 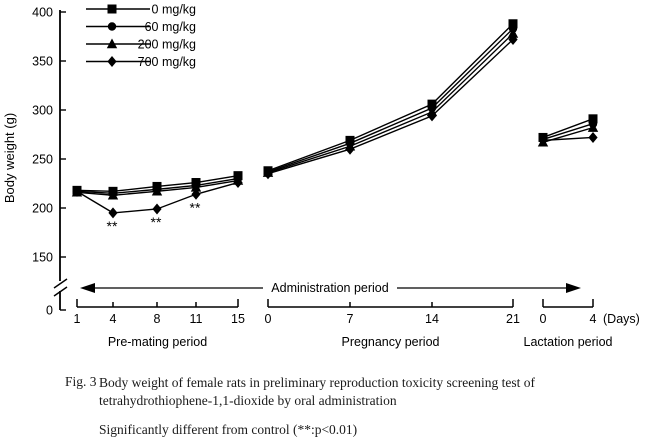 I want to click on series-line-200-mg-kg, so click(x=390, y=103).